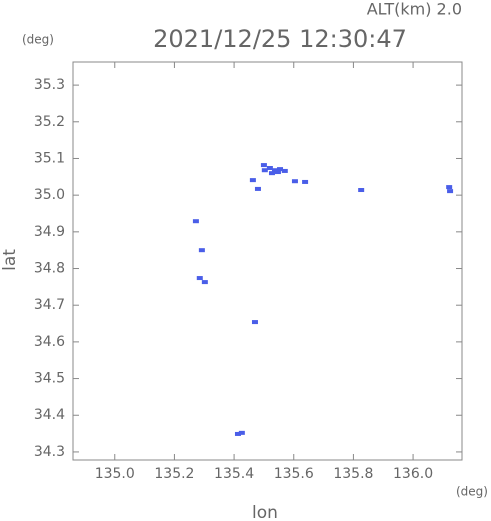 Image resolution: width=491 pixels, height=521 pixels. Describe the element at coordinates (49, 305) in the screenshot. I see `y-tick-label: 34.7` at that location.